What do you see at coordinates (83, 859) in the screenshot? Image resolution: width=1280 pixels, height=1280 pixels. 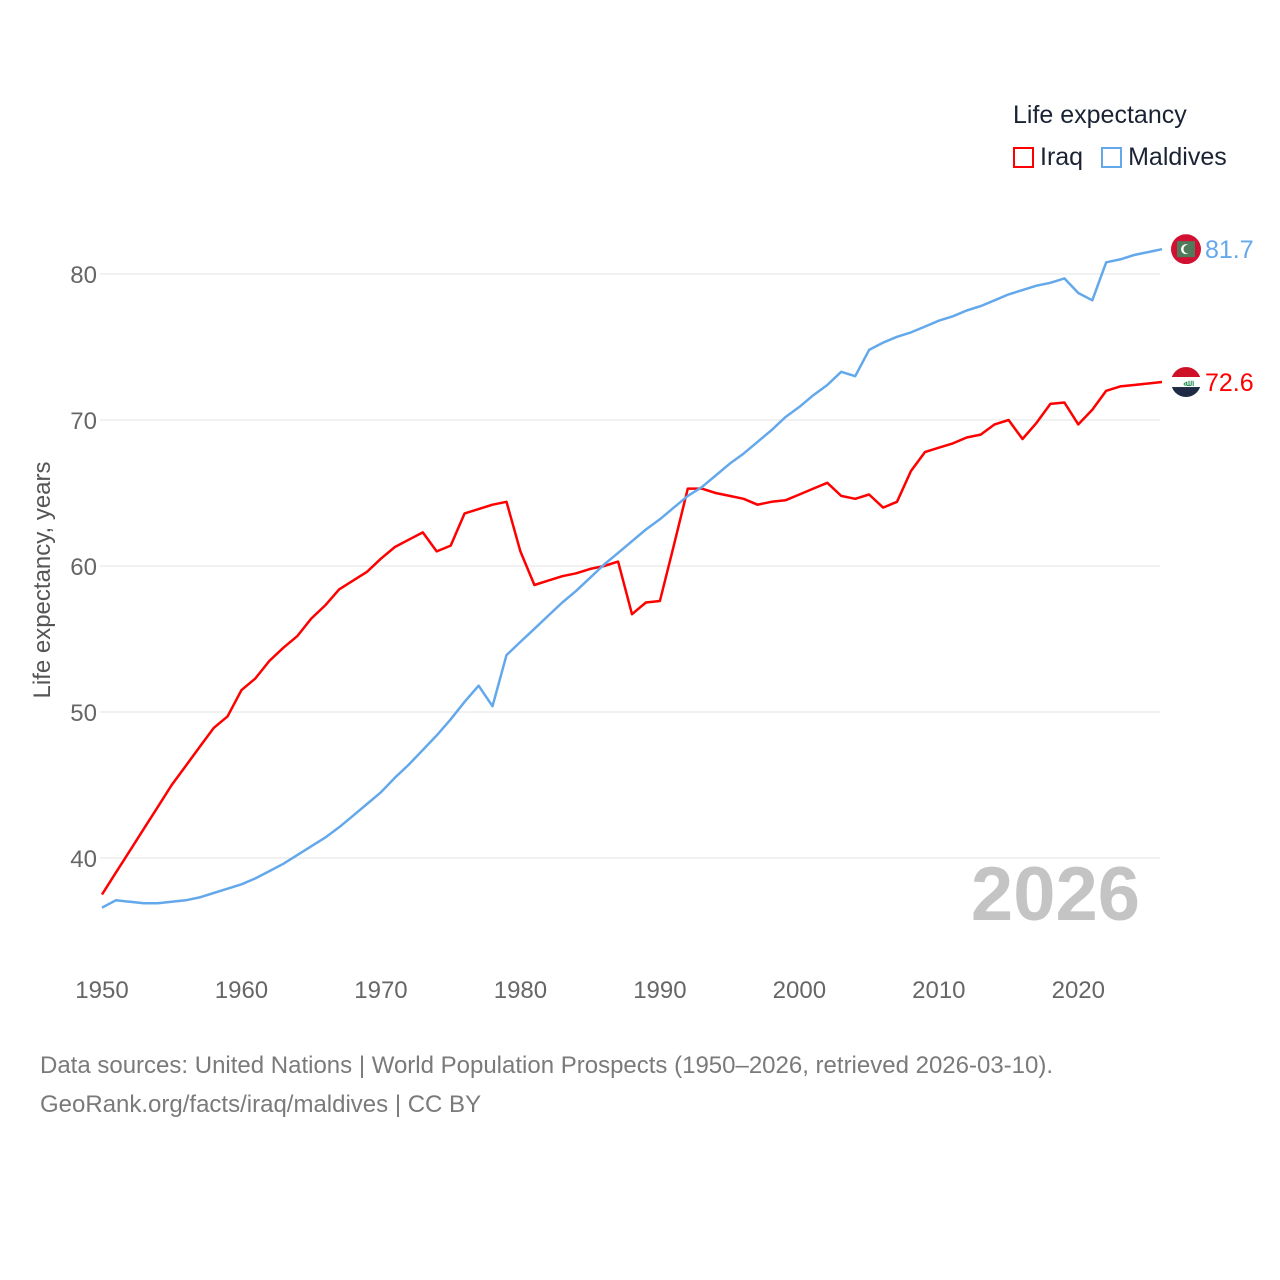 I see `y-tick-label: 40` at bounding box center [83, 859].